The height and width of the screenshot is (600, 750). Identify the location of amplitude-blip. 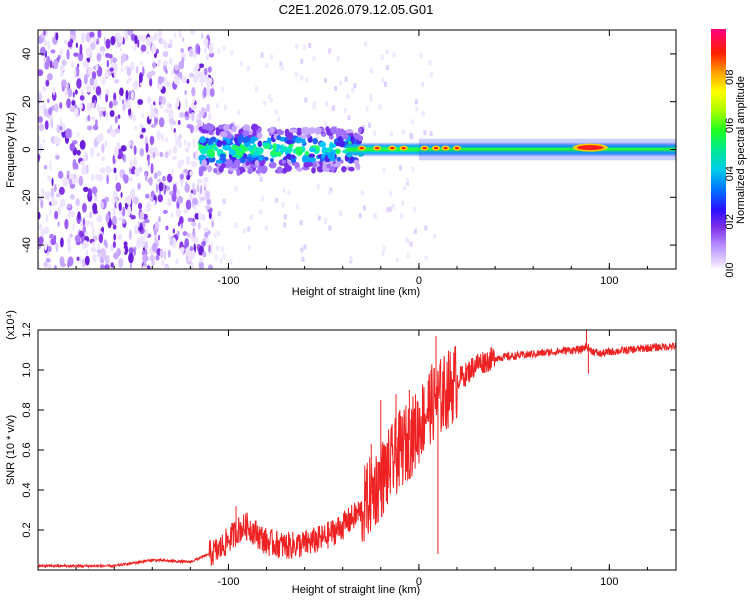
(361, 148).